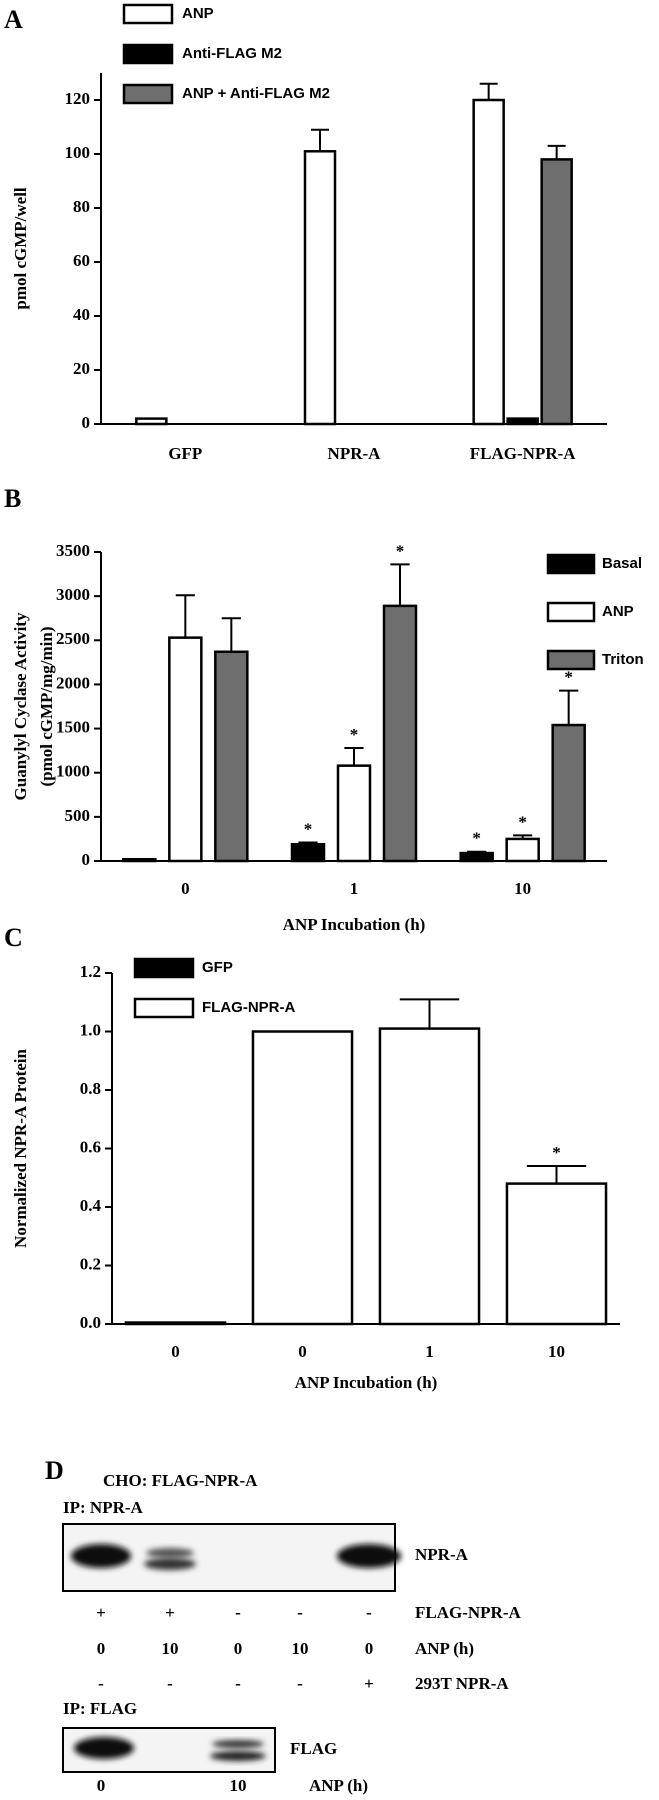  Describe the element at coordinates (73, 638) in the screenshot. I see `y-tick-label: 2500` at that location.